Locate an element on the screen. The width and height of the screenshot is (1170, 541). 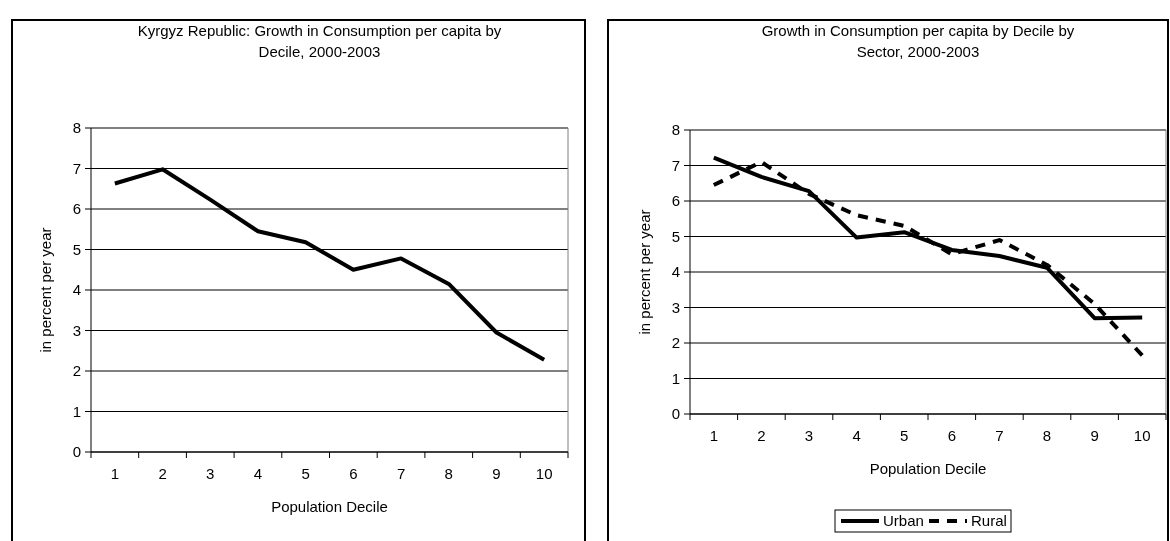
chart-title: Growth in Consumption per capita by Decile by Sector, 2000-2003 is located at coordinates (918, 41).